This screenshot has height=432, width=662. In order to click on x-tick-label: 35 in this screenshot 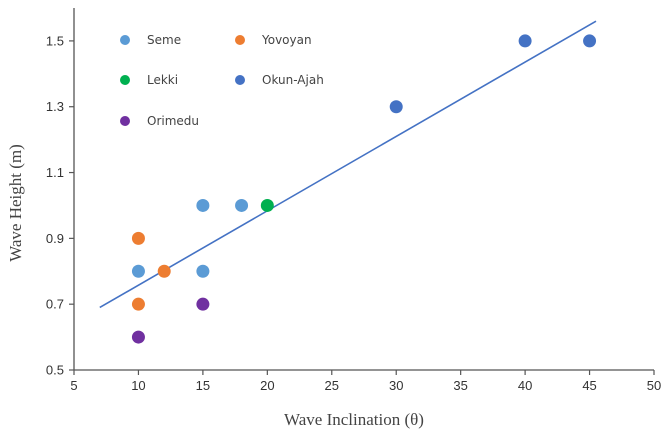, I will do `click(460, 385)`.